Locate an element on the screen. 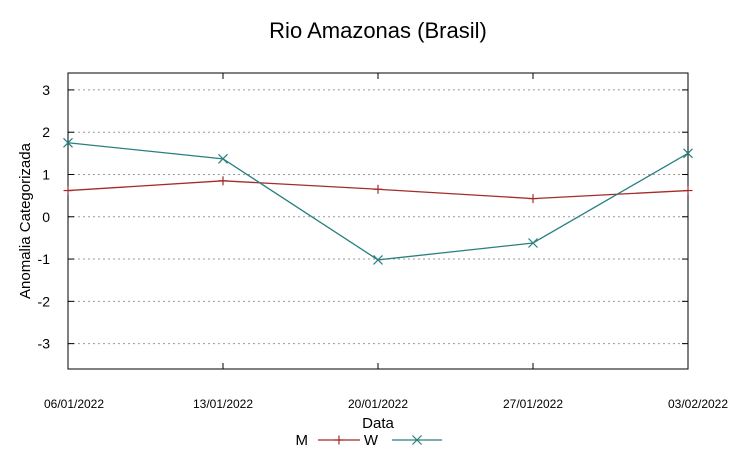 Image resolution: width=752 pixels, height=459 pixels. legend-label-m: M is located at coordinates (302, 440).